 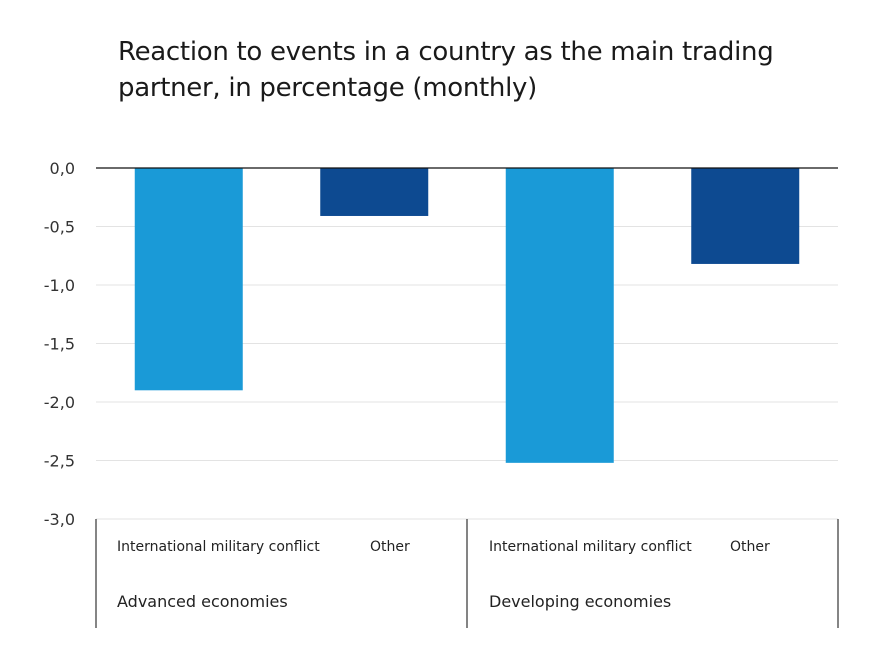 What do you see at coordinates (62, 168) in the screenshot?
I see `y-tick-label: 0,0` at bounding box center [62, 168].